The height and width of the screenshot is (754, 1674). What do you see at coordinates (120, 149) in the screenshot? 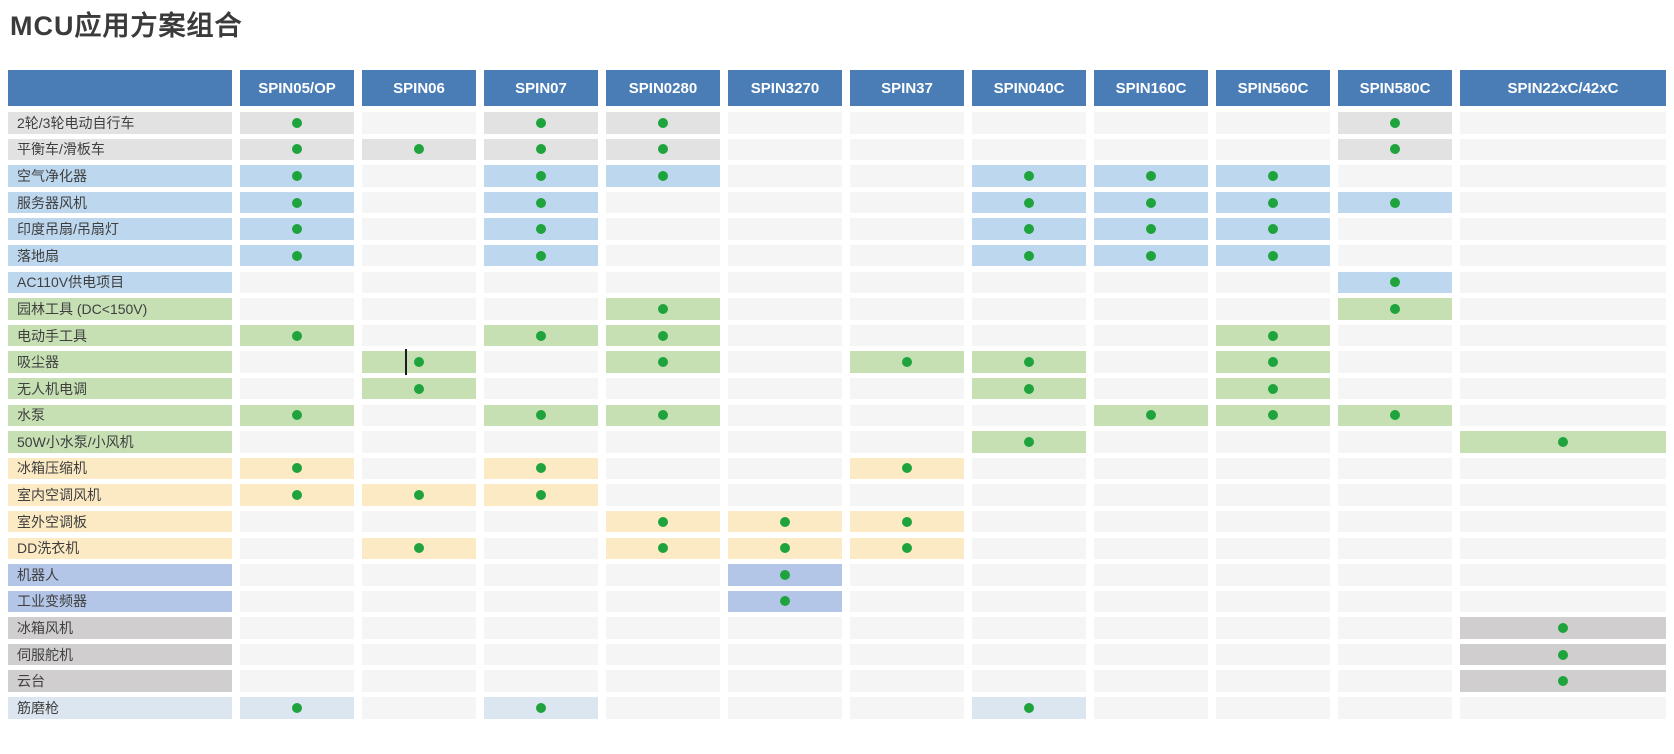
I see `row-label: 平衡车/滑板车` at bounding box center [120, 149].